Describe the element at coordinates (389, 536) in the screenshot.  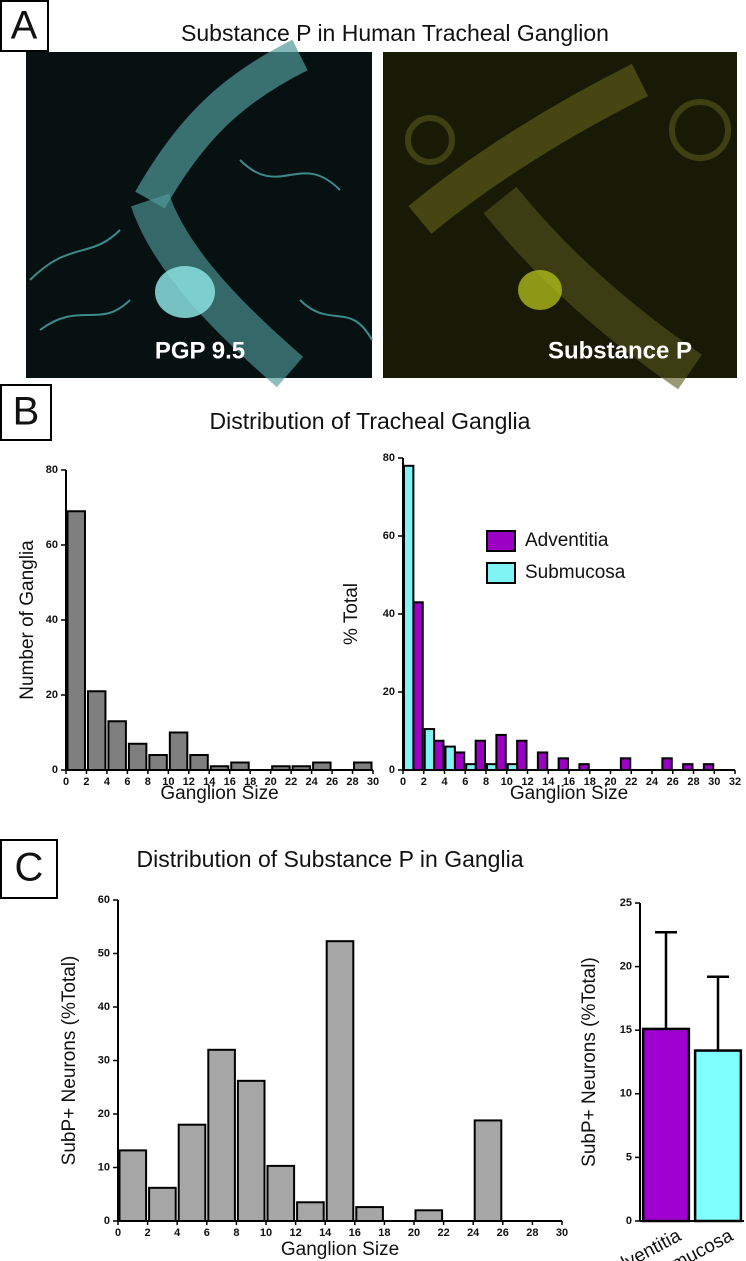
I see `y-tick-label: 60` at that location.